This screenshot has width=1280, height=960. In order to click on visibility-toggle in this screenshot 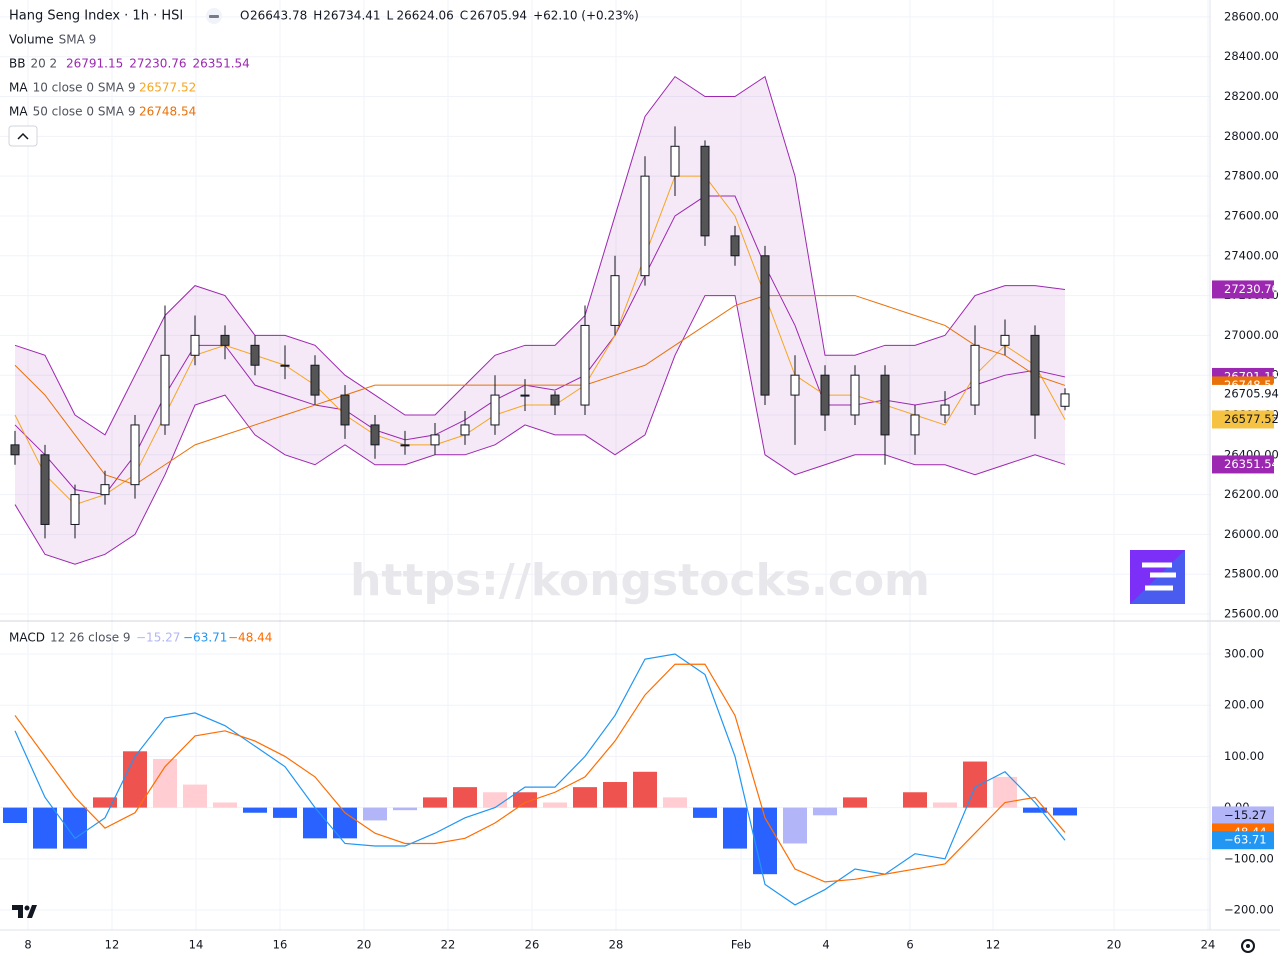, I will do `click(214, 16)`.